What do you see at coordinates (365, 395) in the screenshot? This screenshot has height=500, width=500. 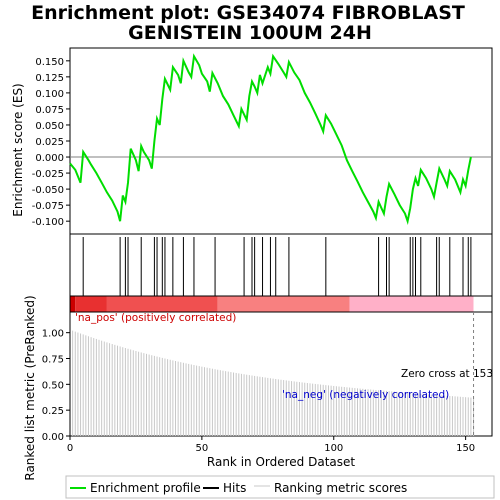 I see `neg-correlated-label: 'na_neg' (negatively correlated)` at bounding box center [365, 395].